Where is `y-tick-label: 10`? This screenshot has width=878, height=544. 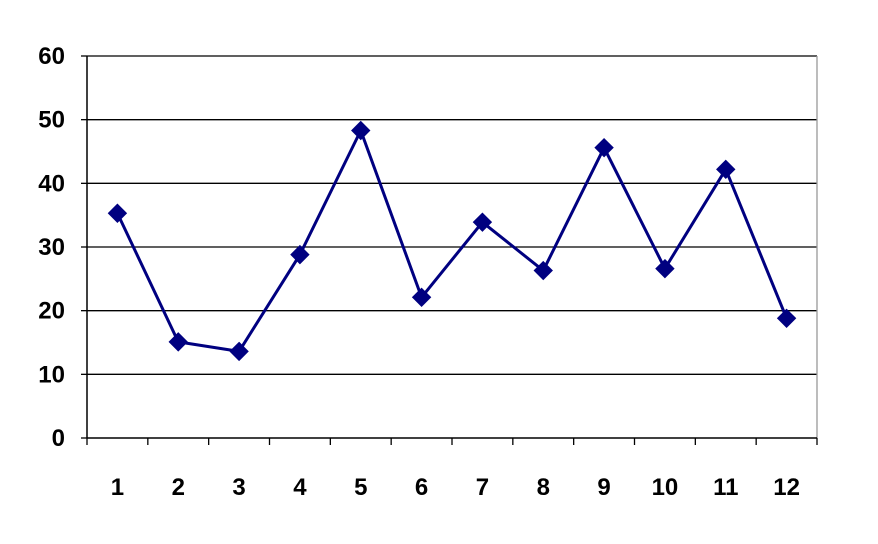 y-tick-label: 10 is located at coordinates (51, 374).